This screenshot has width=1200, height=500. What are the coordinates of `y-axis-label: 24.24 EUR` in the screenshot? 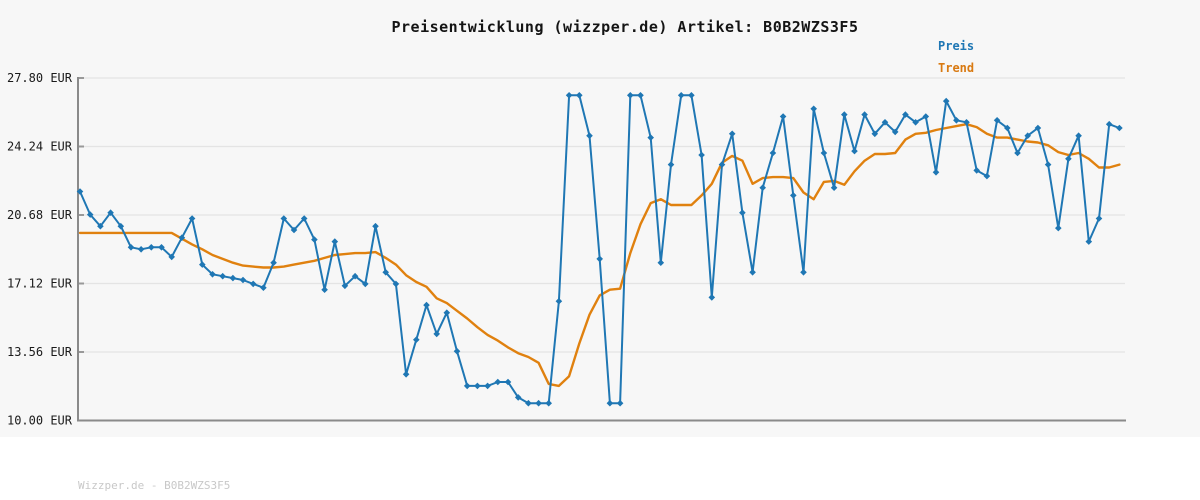 It's located at (40, 147).